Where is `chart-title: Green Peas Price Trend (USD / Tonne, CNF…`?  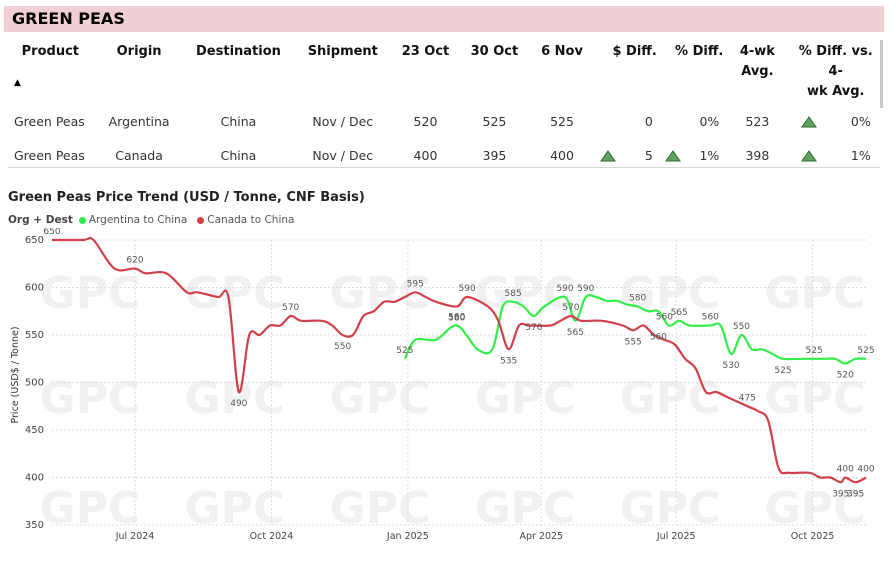 chart-title: Green Peas Price Trend (USD / Tonne, CNF… is located at coordinates (186, 197).